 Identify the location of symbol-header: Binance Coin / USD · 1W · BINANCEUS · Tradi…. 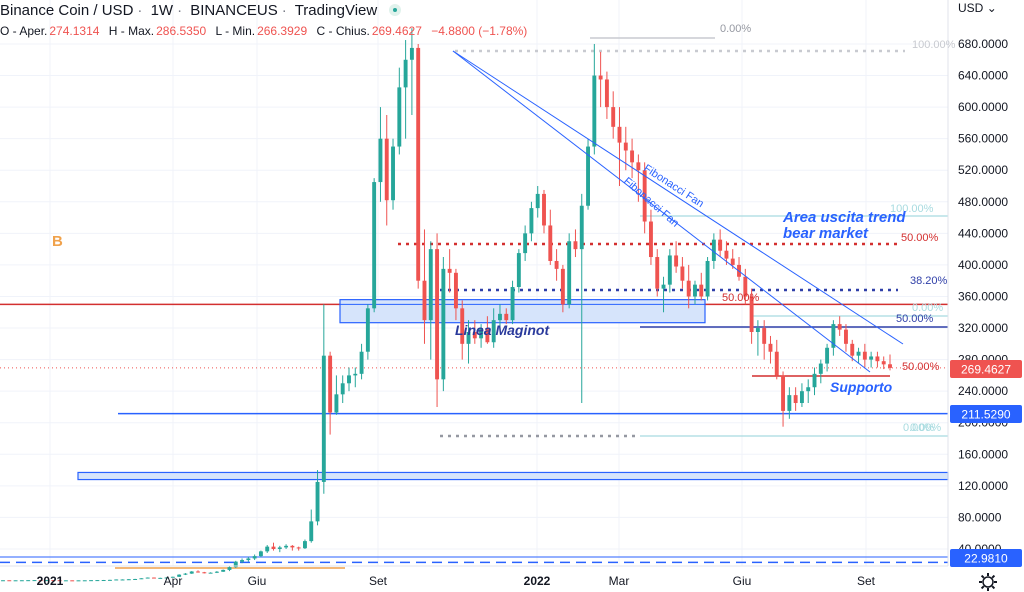
(201, 10).